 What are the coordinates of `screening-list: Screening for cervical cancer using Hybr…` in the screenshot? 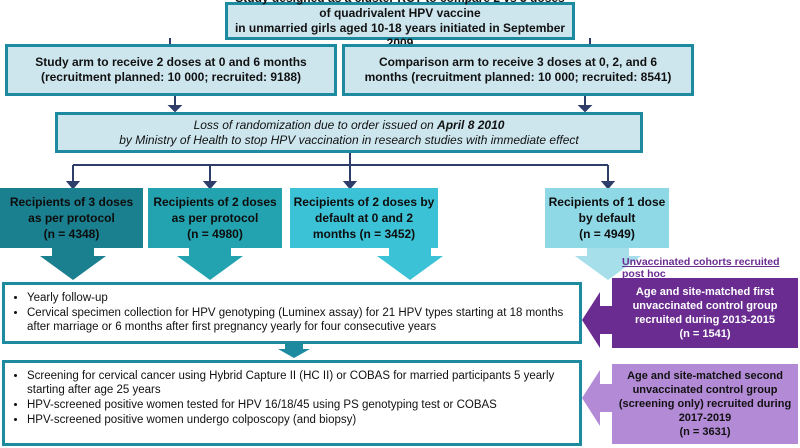 It's located at (292, 398).